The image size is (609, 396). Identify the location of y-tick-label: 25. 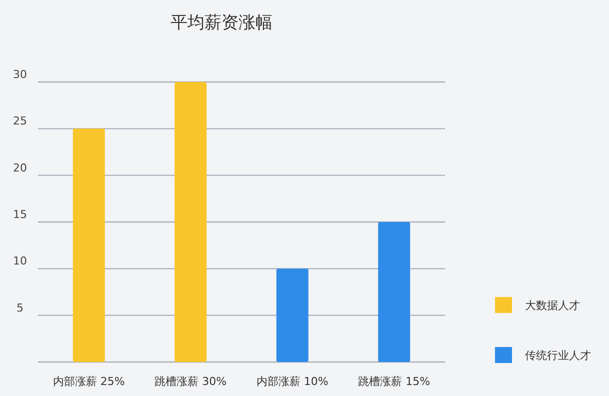
(20, 121).